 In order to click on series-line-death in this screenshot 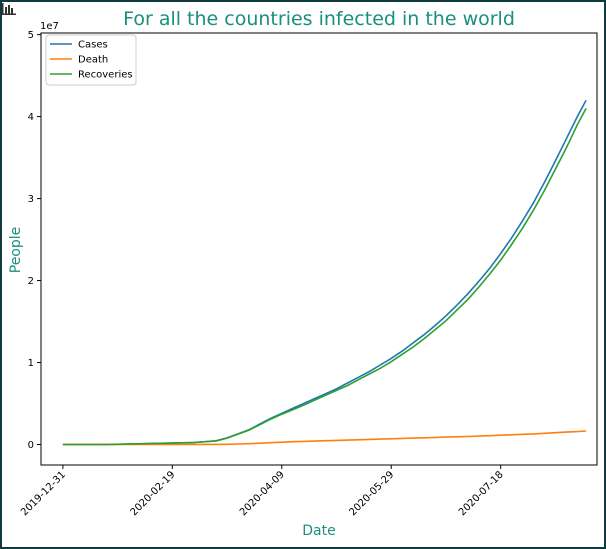, I will do `click(324, 438)`.